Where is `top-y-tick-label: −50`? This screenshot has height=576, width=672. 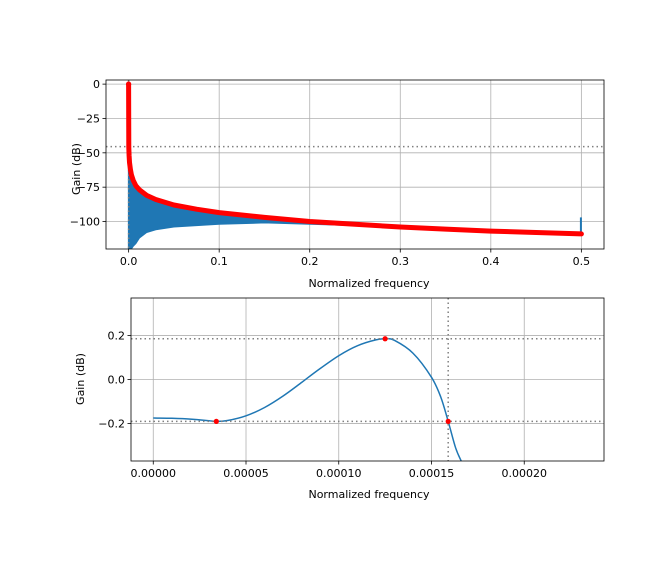 top-y-tick-label: −50 is located at coordinates (88, 153).